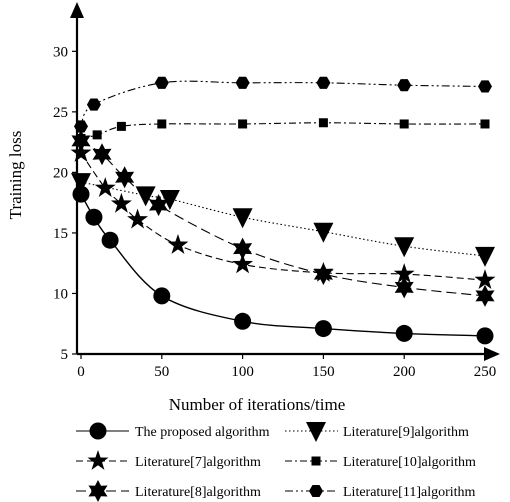 The height and width of the screenshot is (502, 510). Describe the element at coordinates (406, 432) in the screenshot. I see `legend-label: Literature[9]algorithm` at that location.